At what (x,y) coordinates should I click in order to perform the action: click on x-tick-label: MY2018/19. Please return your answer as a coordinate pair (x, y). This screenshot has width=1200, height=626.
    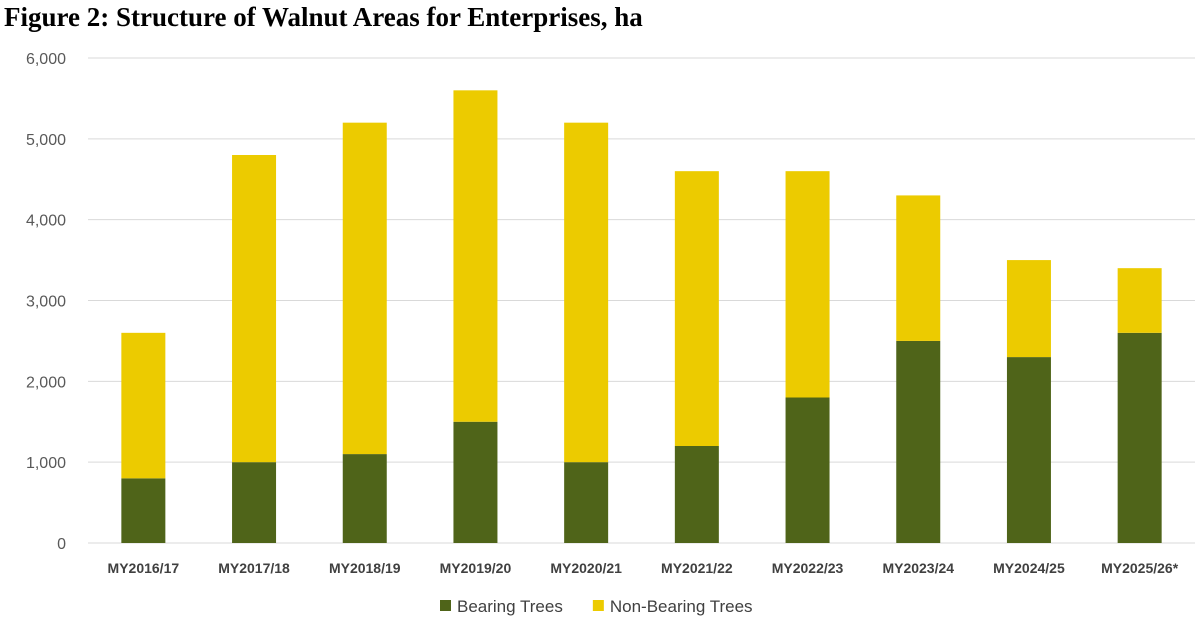
    Looking at the image, I should click on (365, 568).